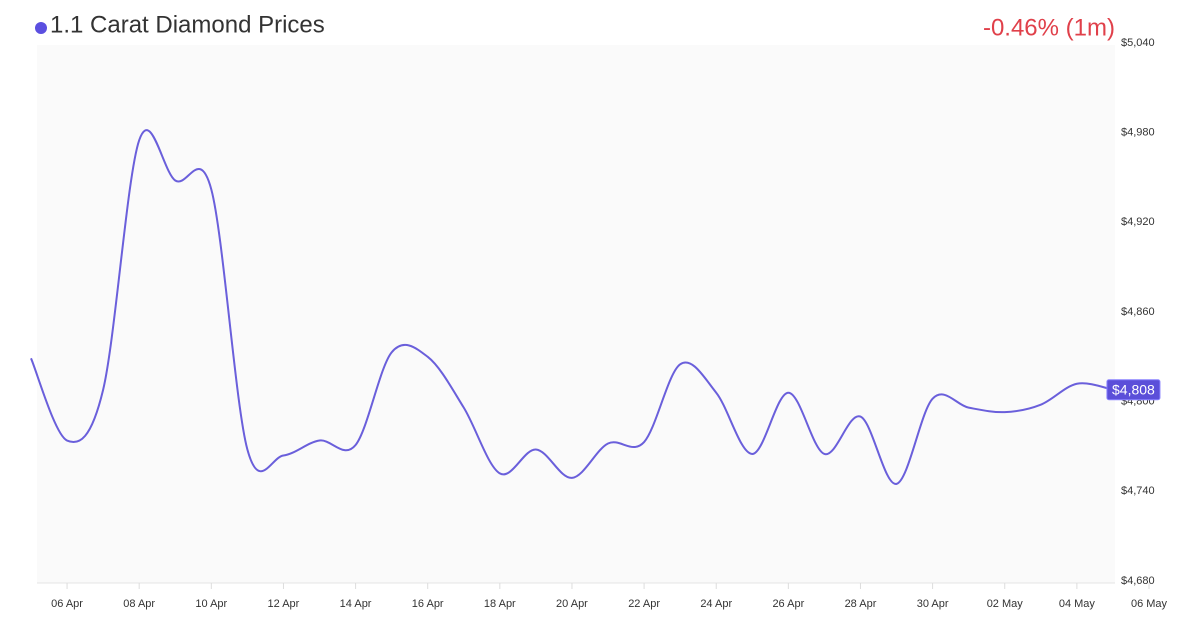 The height and width of the screenshot is (630, 1200). Describe the element at coordinates (187, 24) in the screenshot. I see `chart-title: 1.1 Carat Diamond Prices` at that location.